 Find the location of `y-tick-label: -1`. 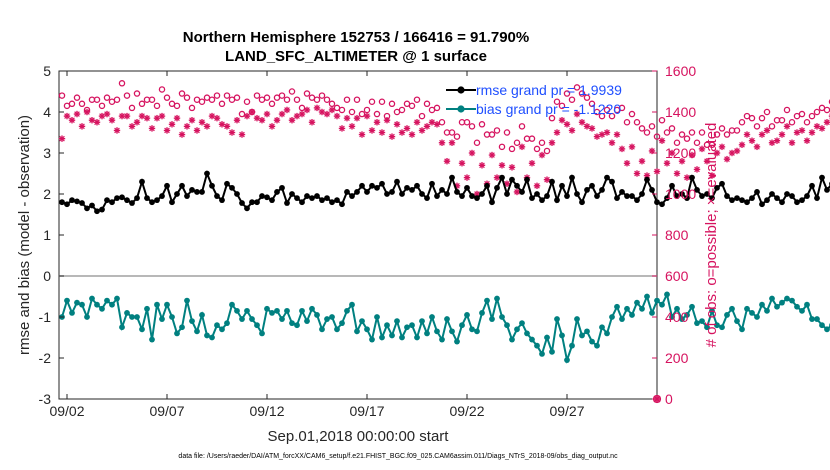

y-tick-label: -1 is located at coordinates (45, 317).